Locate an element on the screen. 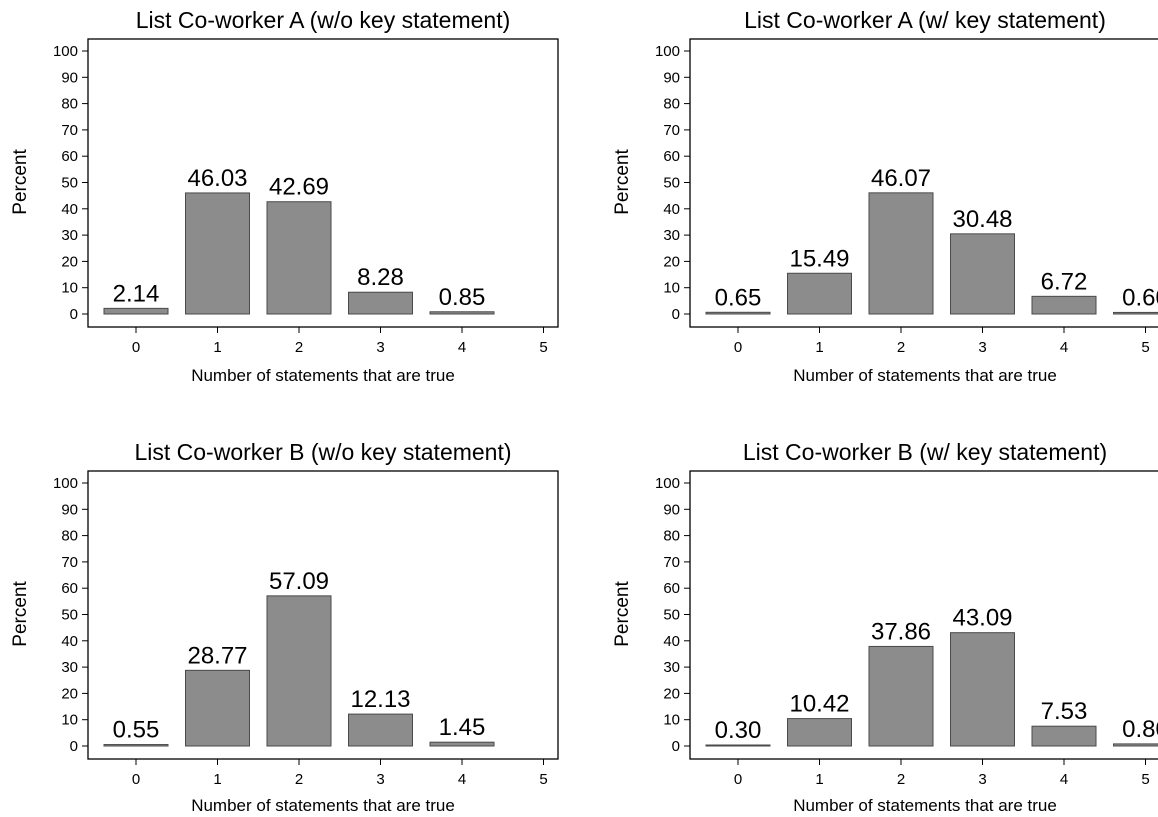 The height and width of the screenshot is (817, 1158). data-label: 37.86 is located at coordinates (901, 631).